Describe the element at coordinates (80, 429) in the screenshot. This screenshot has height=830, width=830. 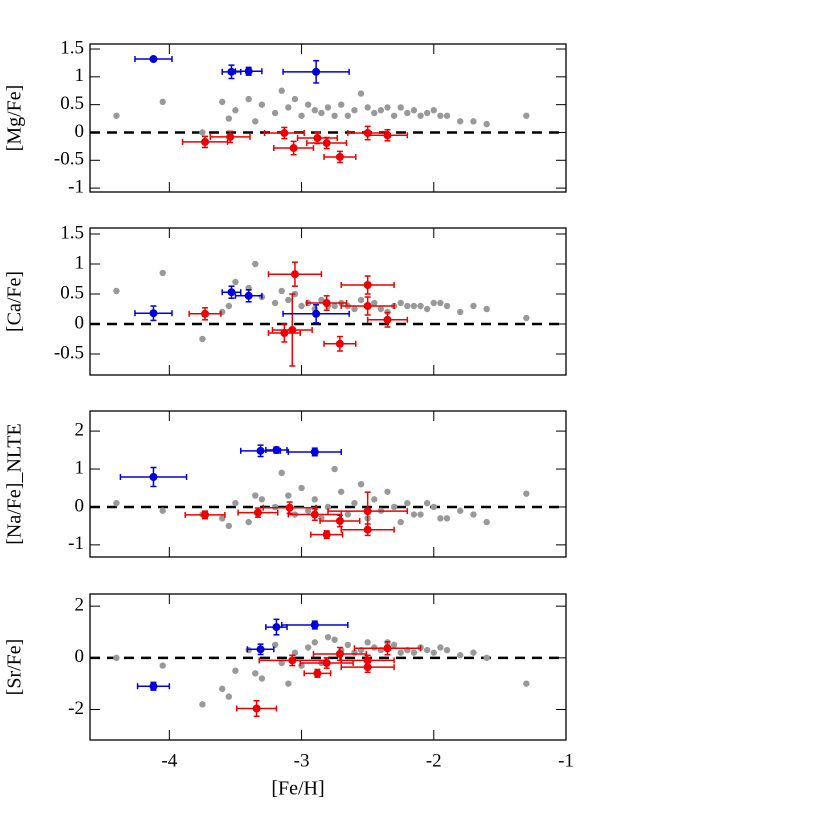
I see `y-tick-label: 2` at that location.